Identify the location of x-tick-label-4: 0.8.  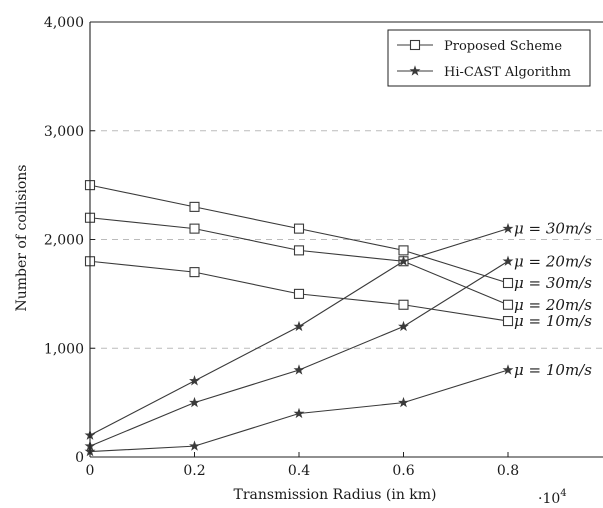
(508, 471).